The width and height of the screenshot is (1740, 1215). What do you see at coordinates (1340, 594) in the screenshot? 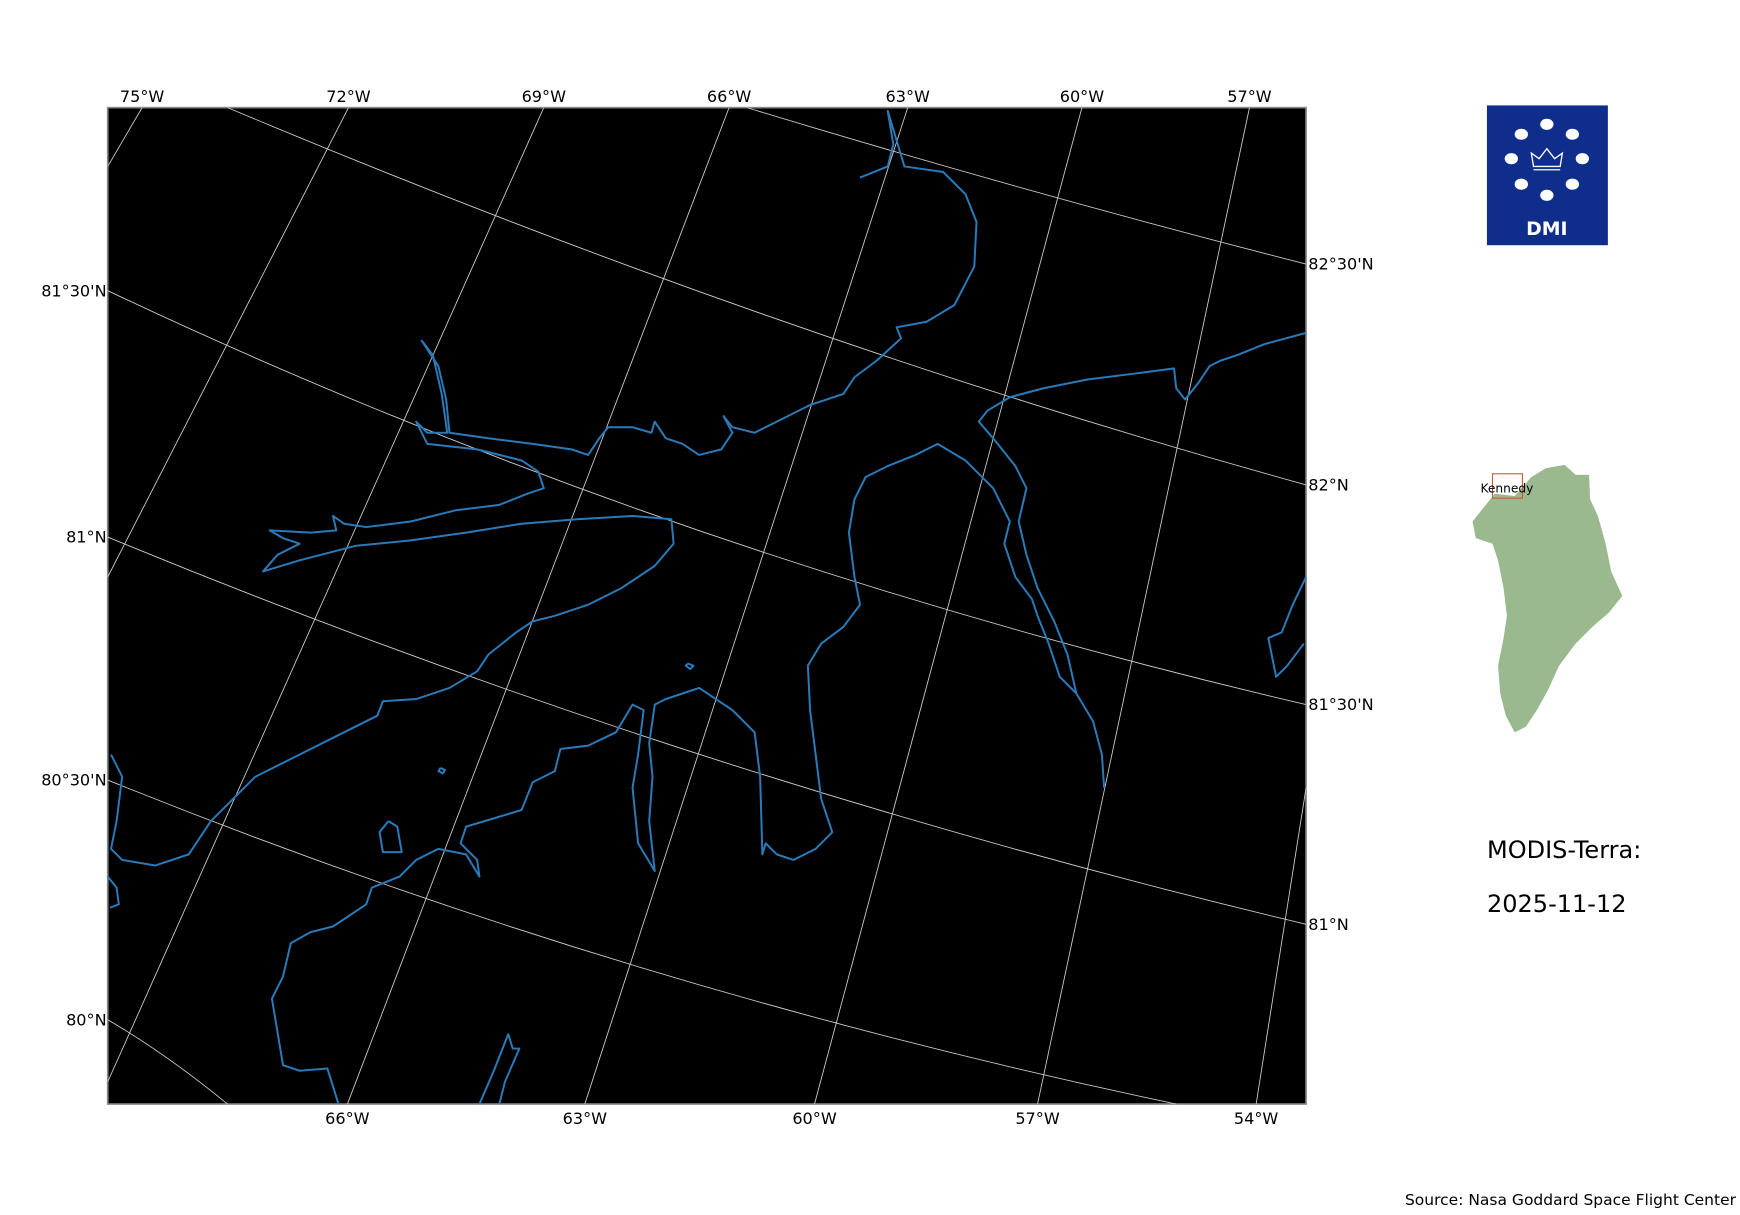
I see `right-latitude-labels: 82°30'N 82°N 81°30'N 81°N` at bounding box center [1340, 594].